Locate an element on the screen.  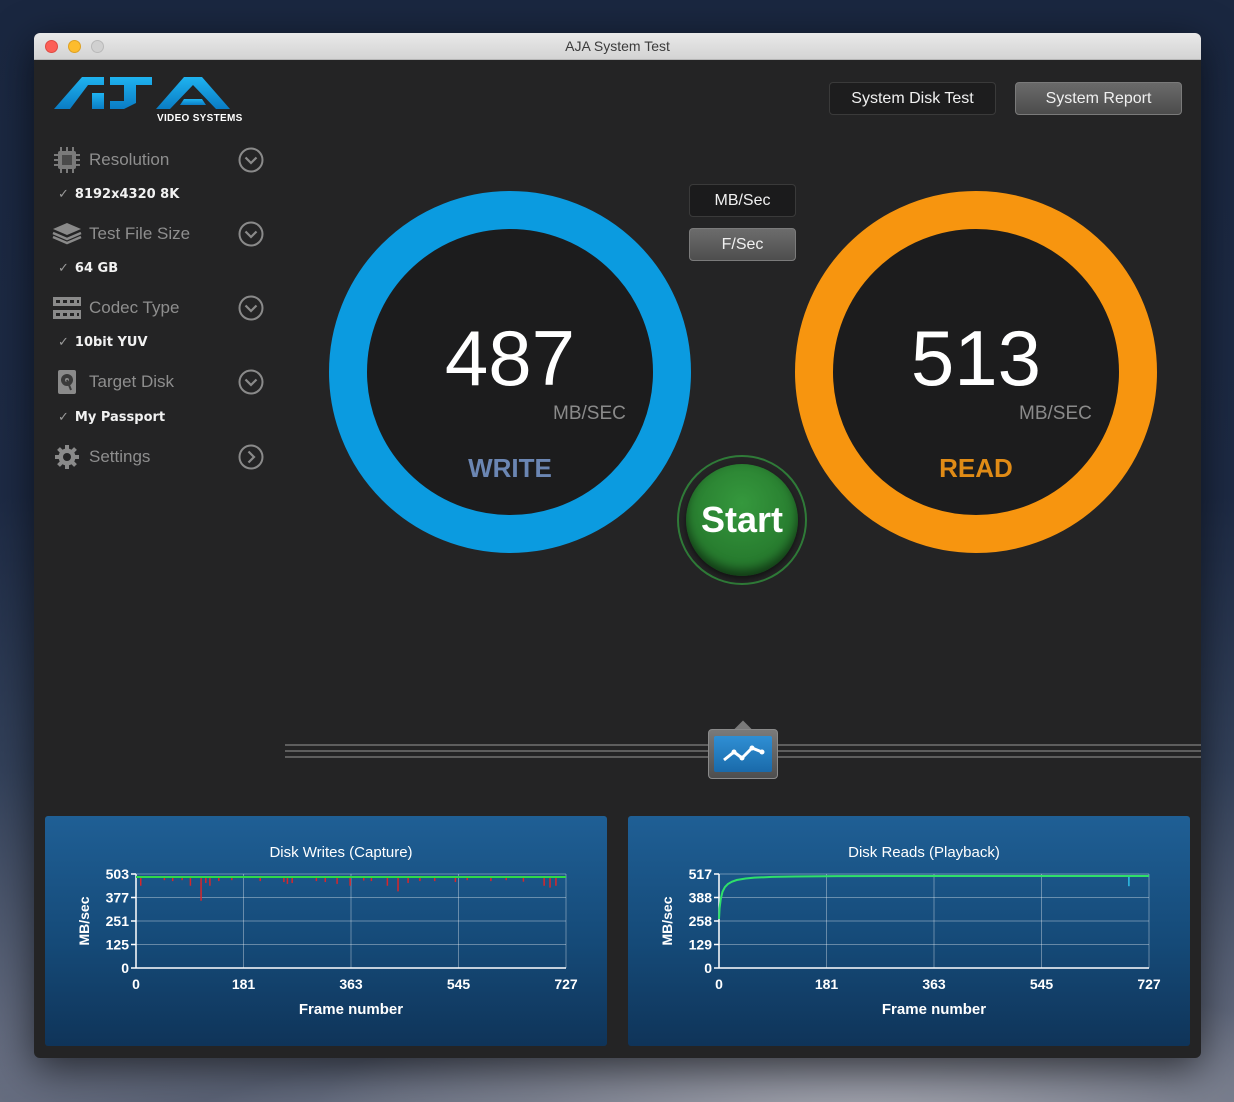
chart-title: Disk Reads (Playback) is located at coordinates (924, 852).